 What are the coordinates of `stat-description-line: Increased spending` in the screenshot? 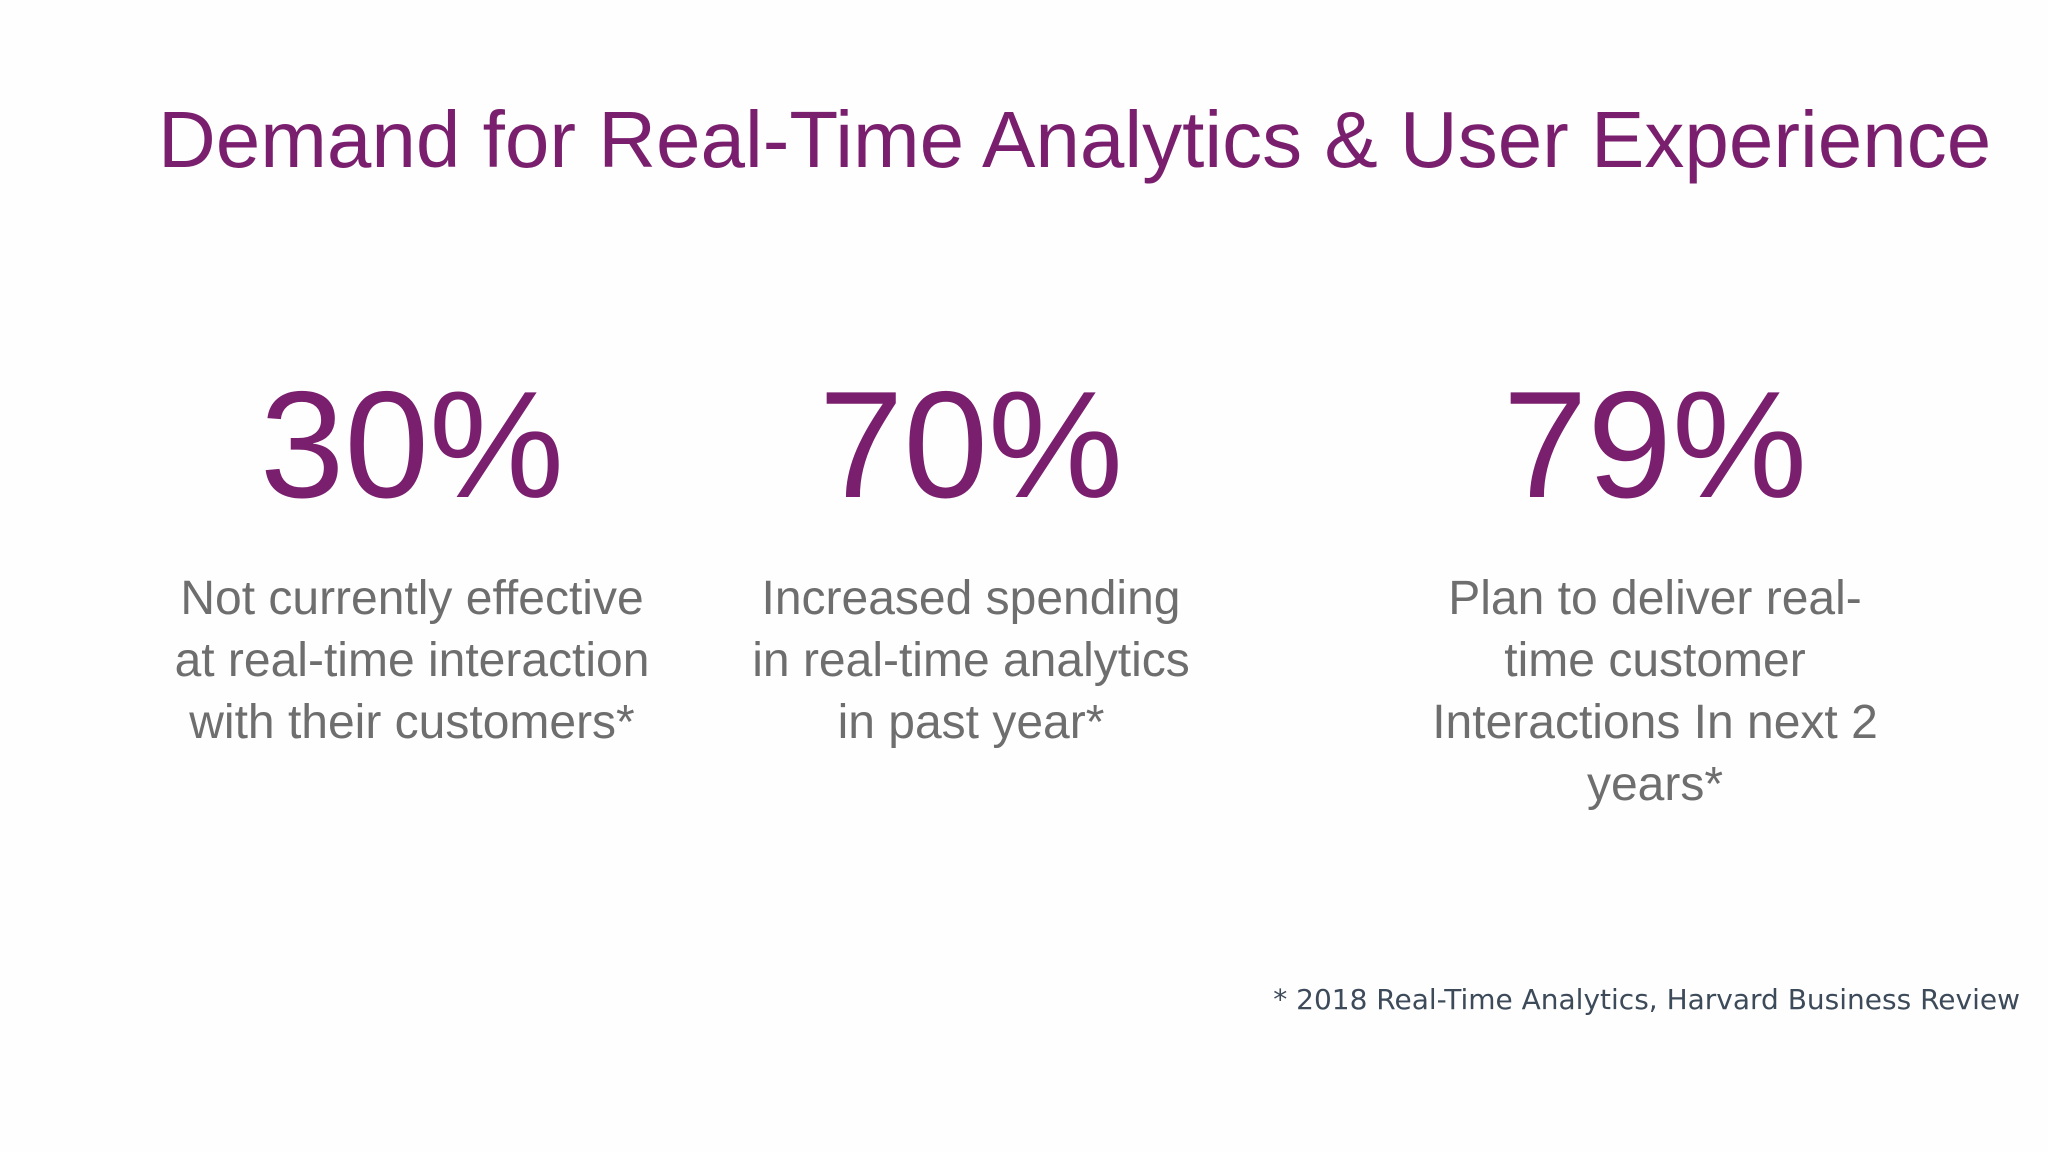 It's located at (971, 598).